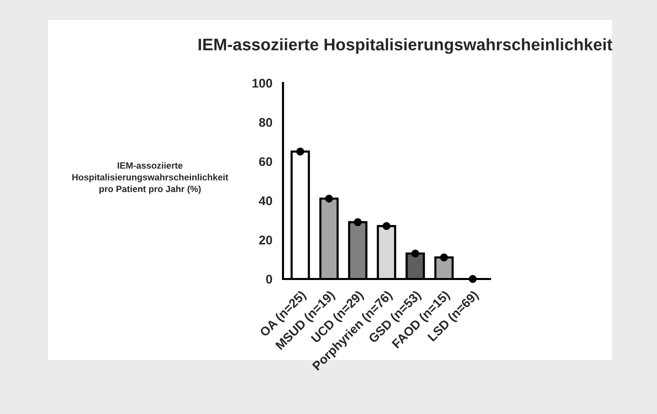  Describe the element at coordinates (150, 178) in the screenshot. I see `y-axis-title: IEM-assoziierte Hospitalisierungswahrscheinlichkeit pro Patient pro Jahr (%)` at that location.